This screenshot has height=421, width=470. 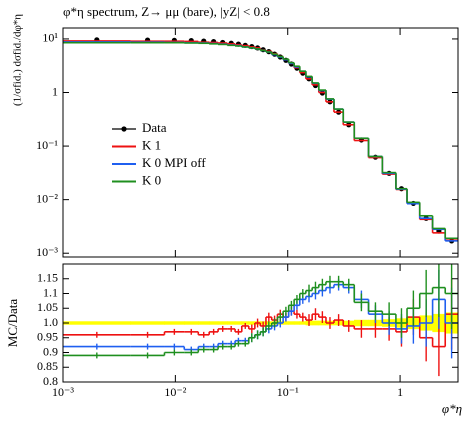 I want to click on y-axis-label: (1/σfid.) dσfid./dφ*η, so click(x=18, y=60).